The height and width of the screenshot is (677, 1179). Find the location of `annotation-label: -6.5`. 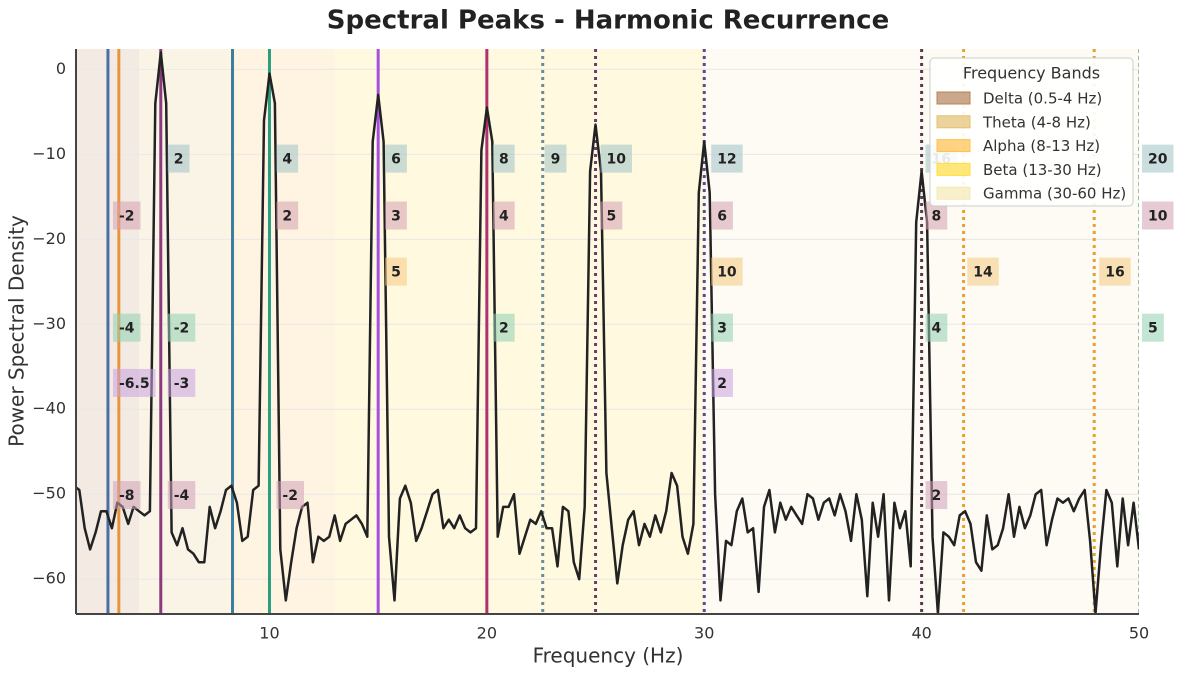

annotation-label: -6.5 is located at coordinates (134, 384).